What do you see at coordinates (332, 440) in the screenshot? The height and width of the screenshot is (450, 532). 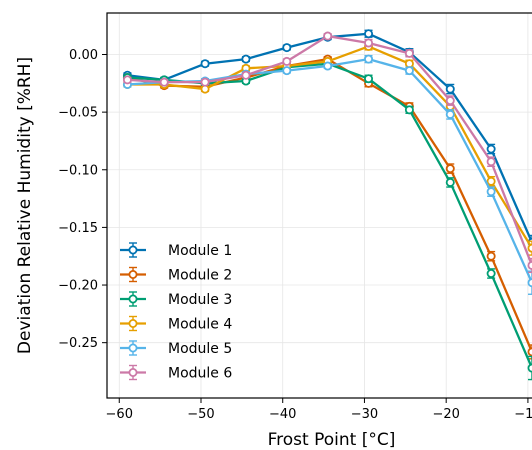 I see `x-axis-label: Frost Point [°C]` at bounding box center [332, 440].